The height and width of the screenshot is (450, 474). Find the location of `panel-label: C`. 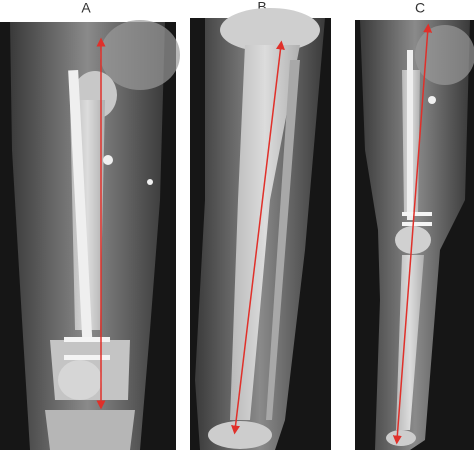

panel-label: C is located at coordinates (420, 8).